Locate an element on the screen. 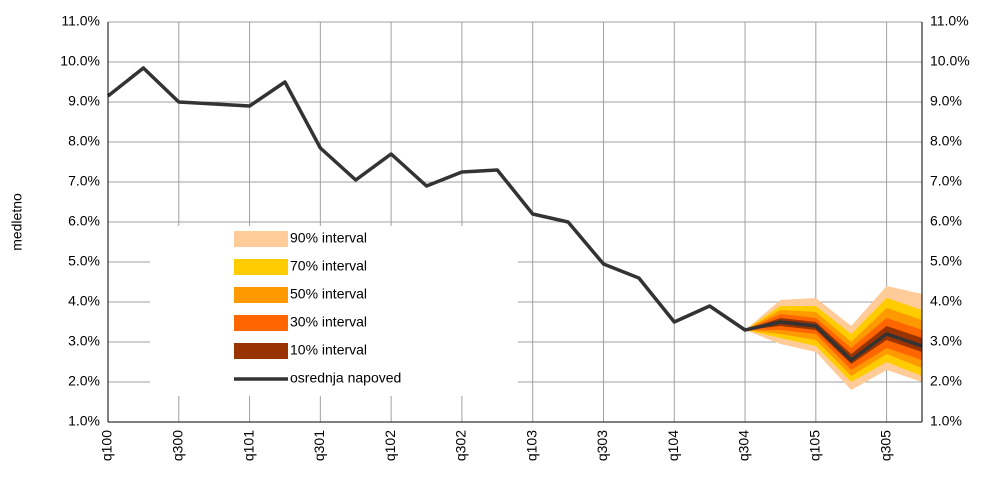  x-tick-label: q303 is located at coordinates (602, 445).